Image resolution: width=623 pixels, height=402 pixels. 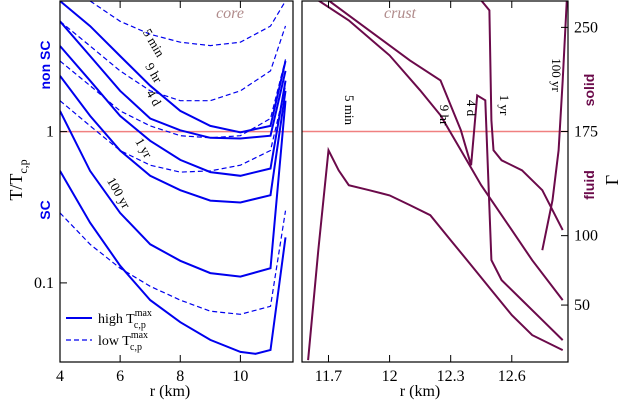 What do you see at coordinates (390, 376) in the screenshot?
I see `x-tick-label: 12` at bounding box center [390, 376].